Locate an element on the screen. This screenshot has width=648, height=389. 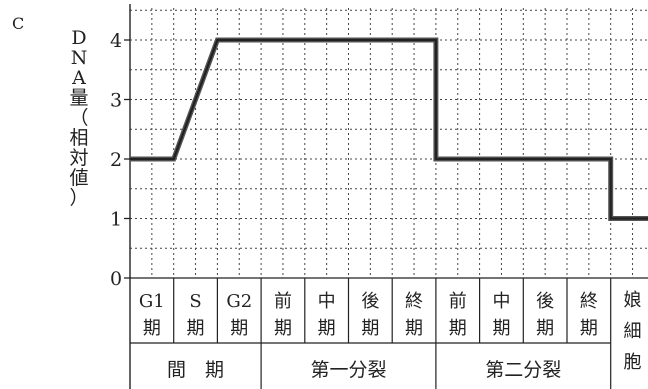
y-tick-label: 4 is located at coordinates (116, 41).